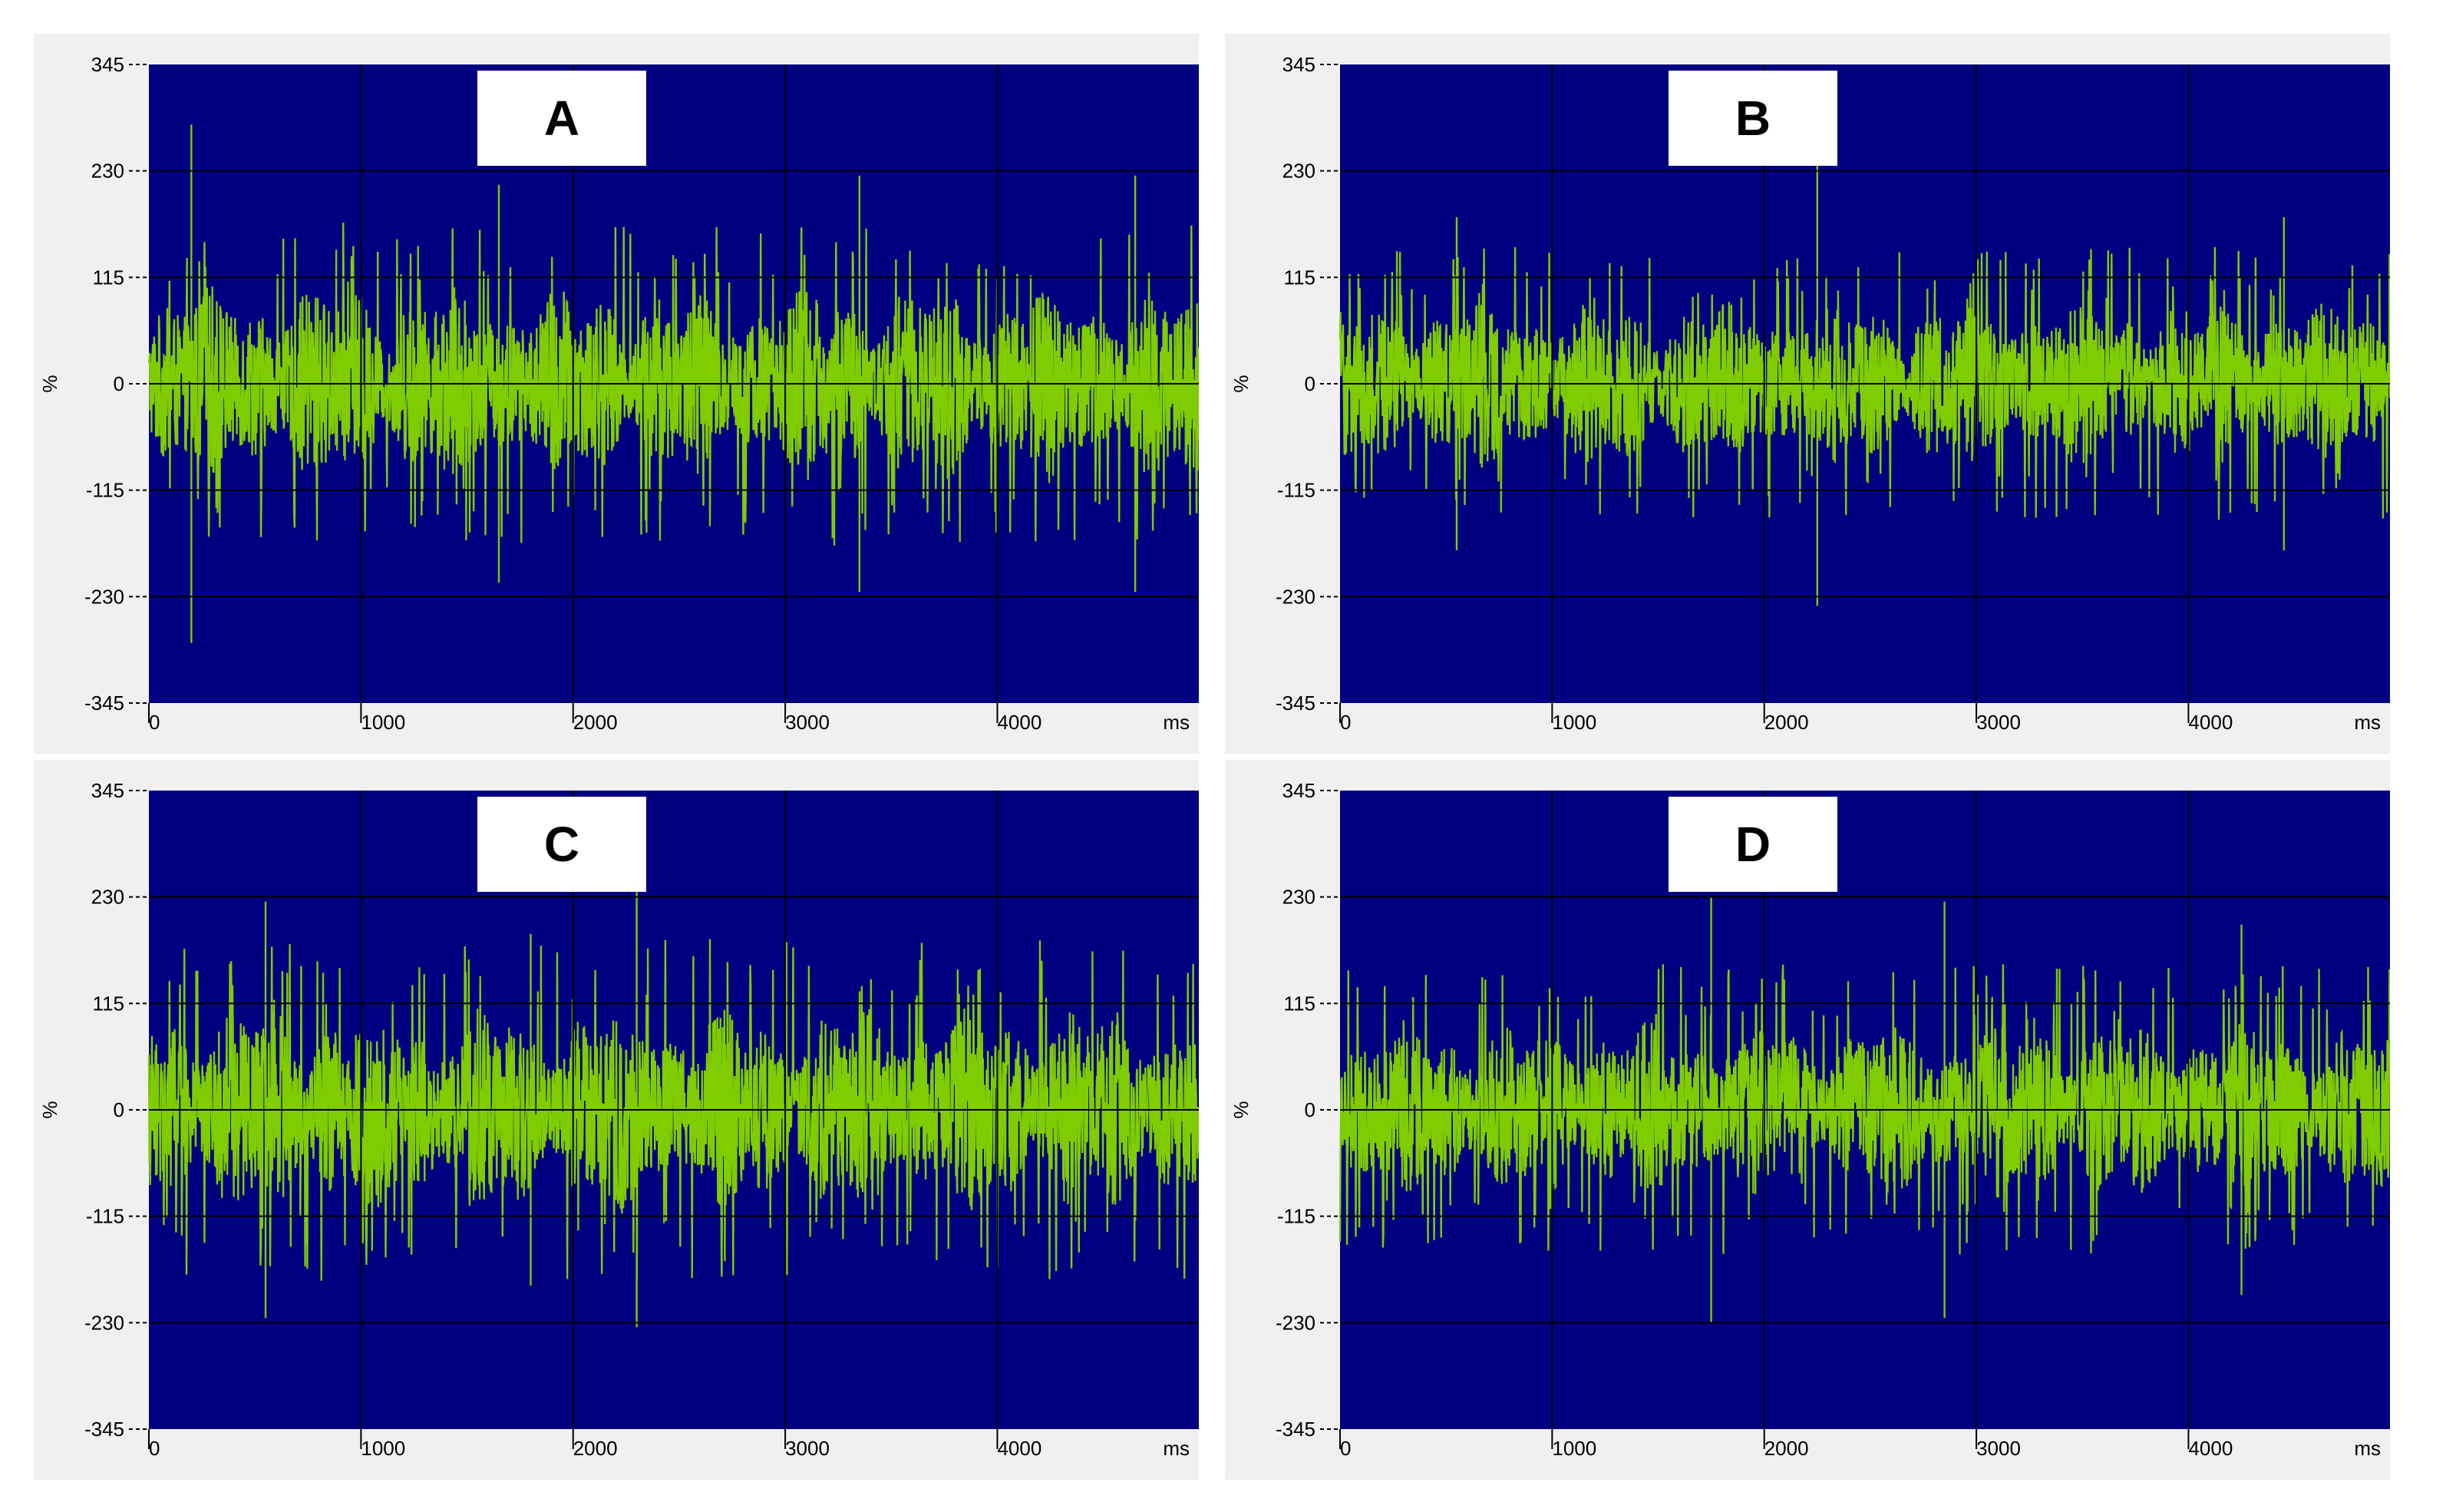 The height and width of the screenshot is (1512, 2446). I want to click on panel-label: C, so click(561, 845).